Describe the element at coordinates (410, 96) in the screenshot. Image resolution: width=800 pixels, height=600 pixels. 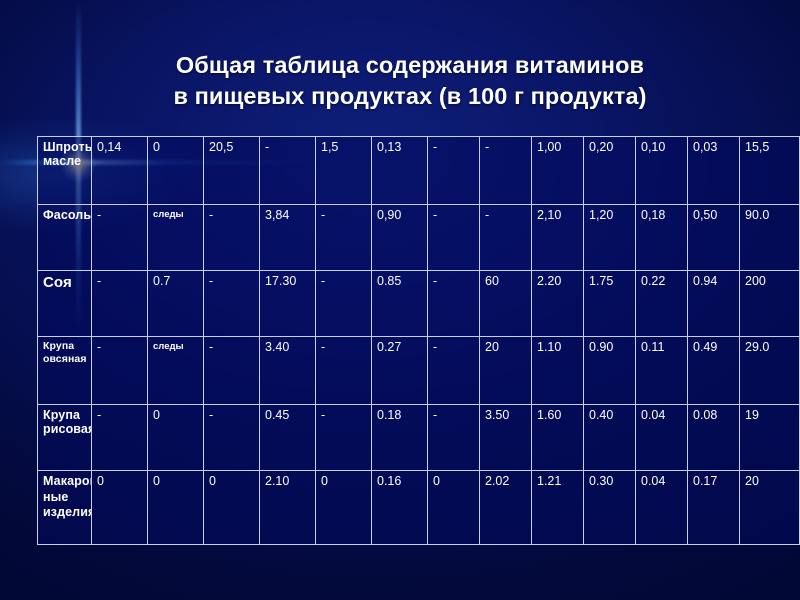
I see `slide-title-line-2: в пищевых продуктах (в 100 г продукта)` at that location.